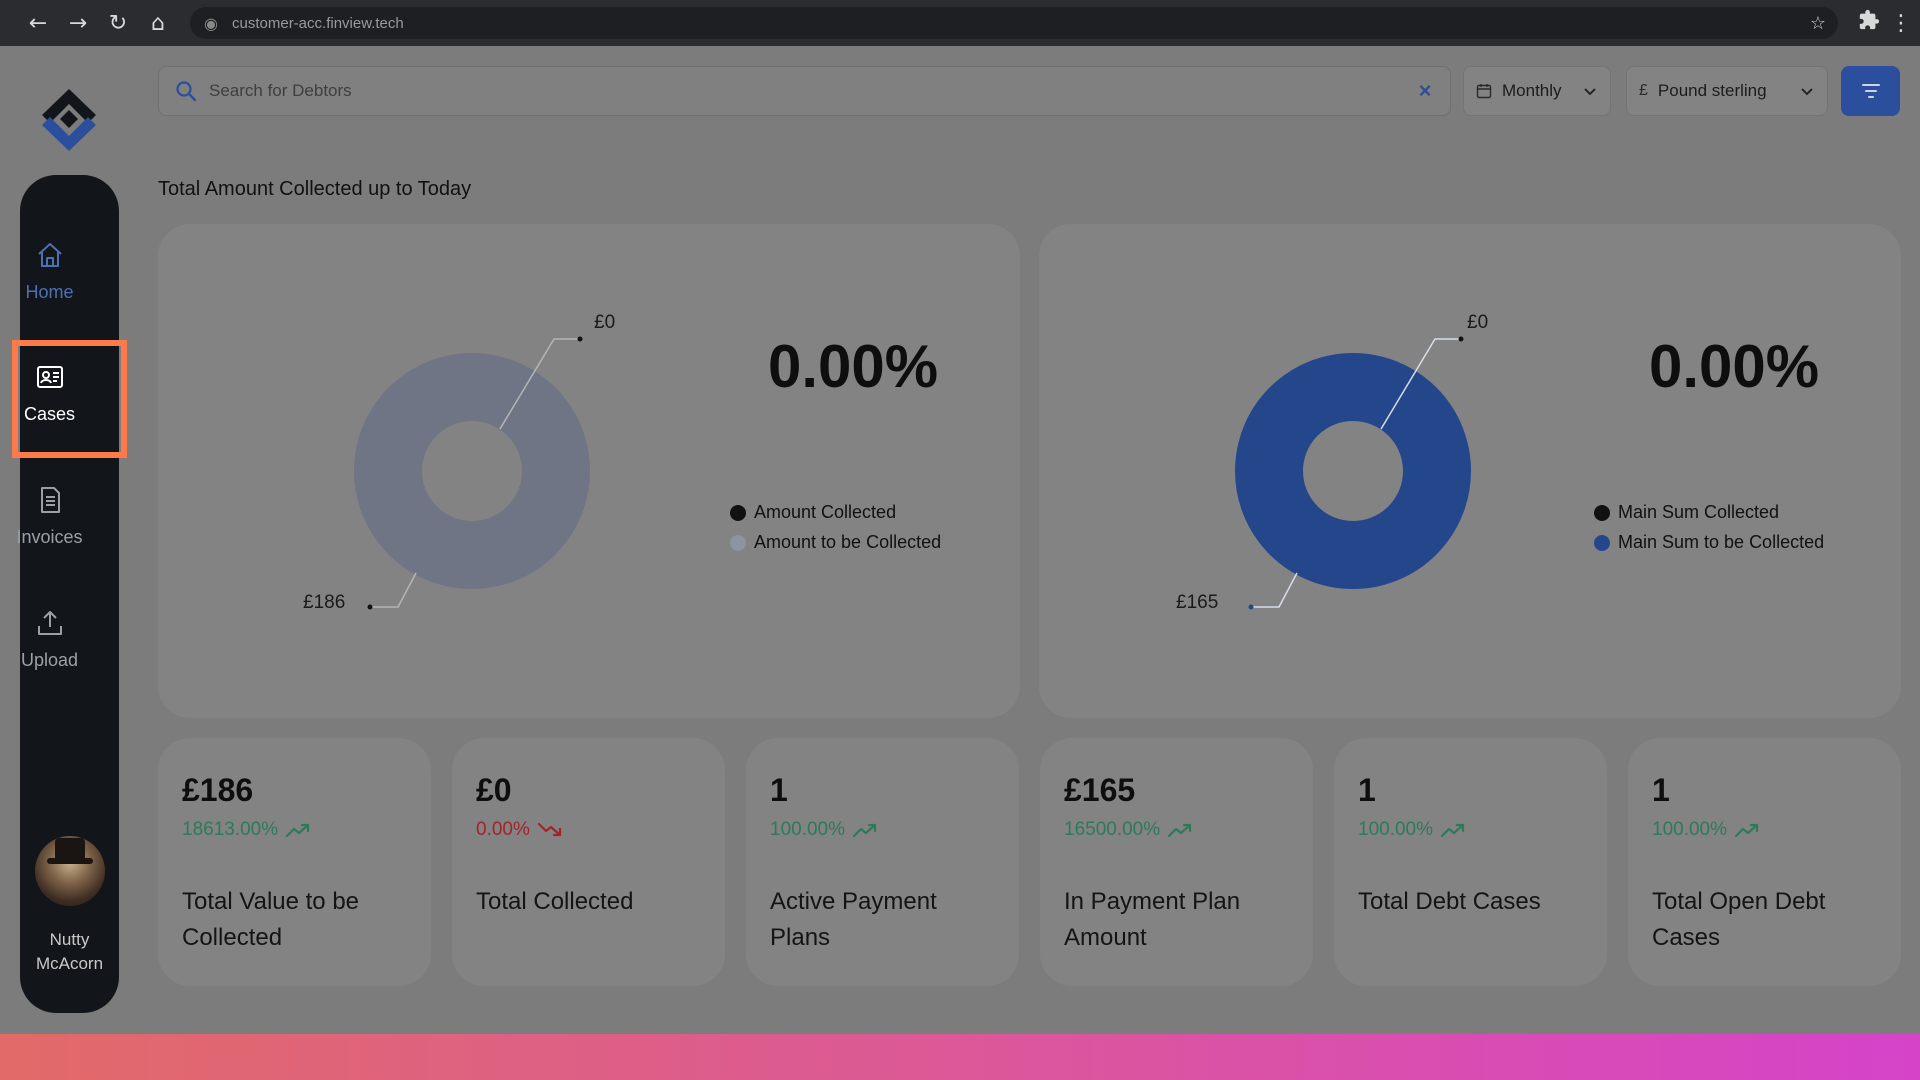 This screenshot has width=1920, height=1080. Describe the element at coordinates (1699, 512) in the screenshot. I see `legend-label: Main Sum Collected` at that location.